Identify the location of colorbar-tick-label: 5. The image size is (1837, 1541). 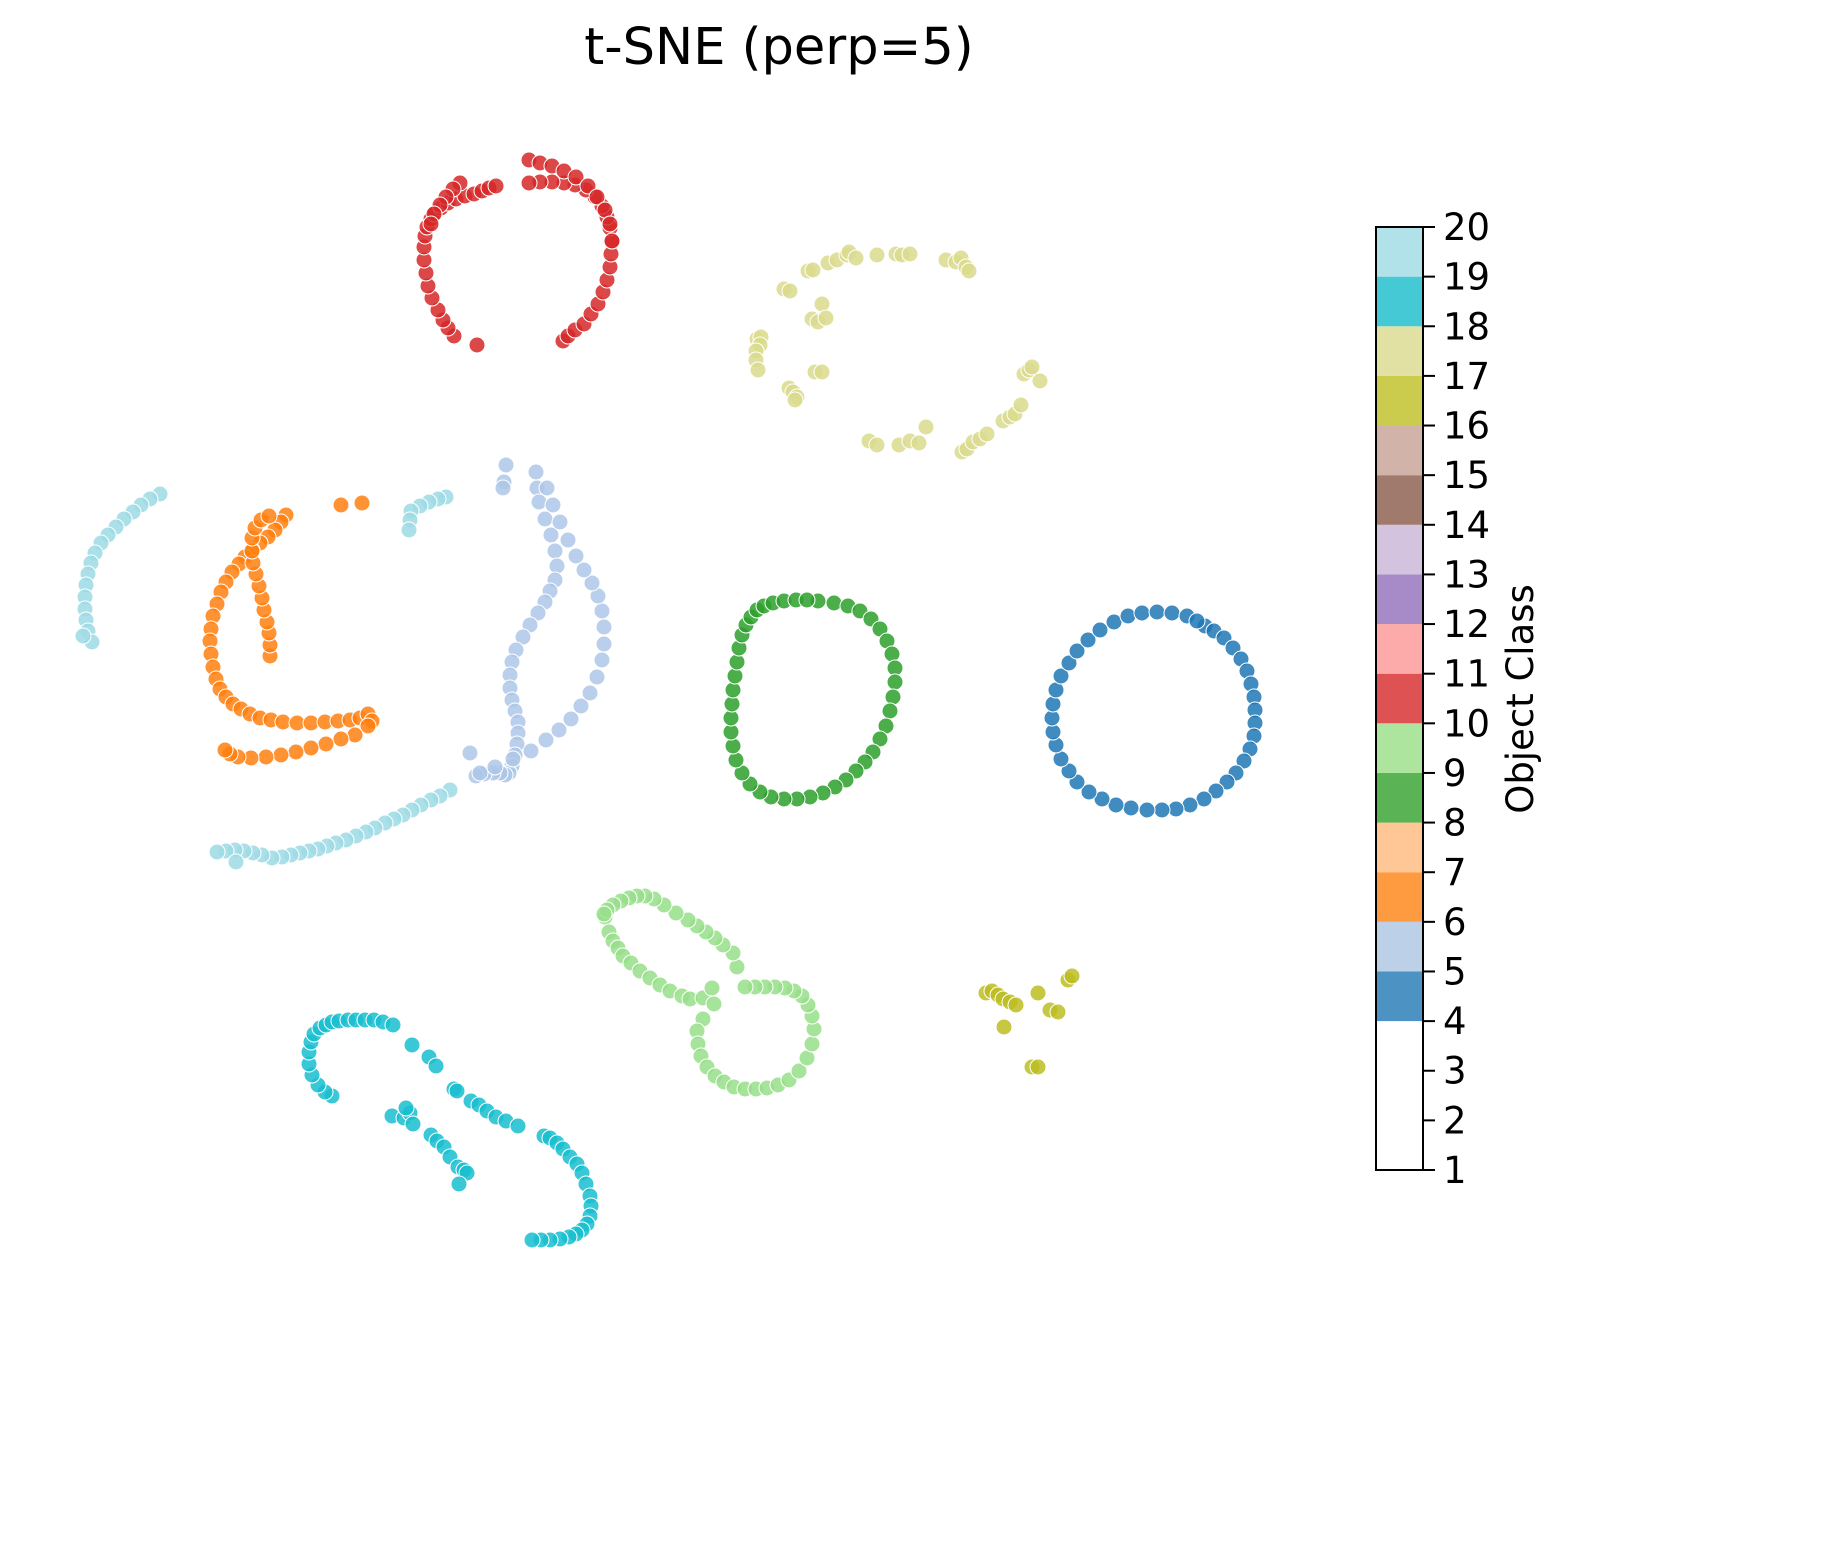
(1455, 971).